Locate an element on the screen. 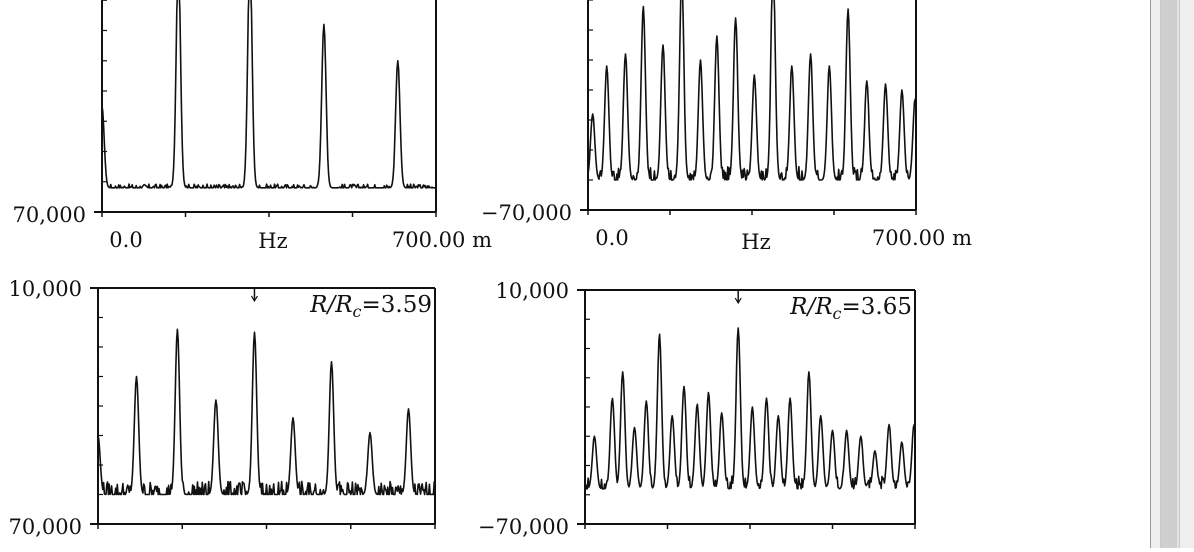  vertical-scrollbar is located at coordinates (1172, 274).